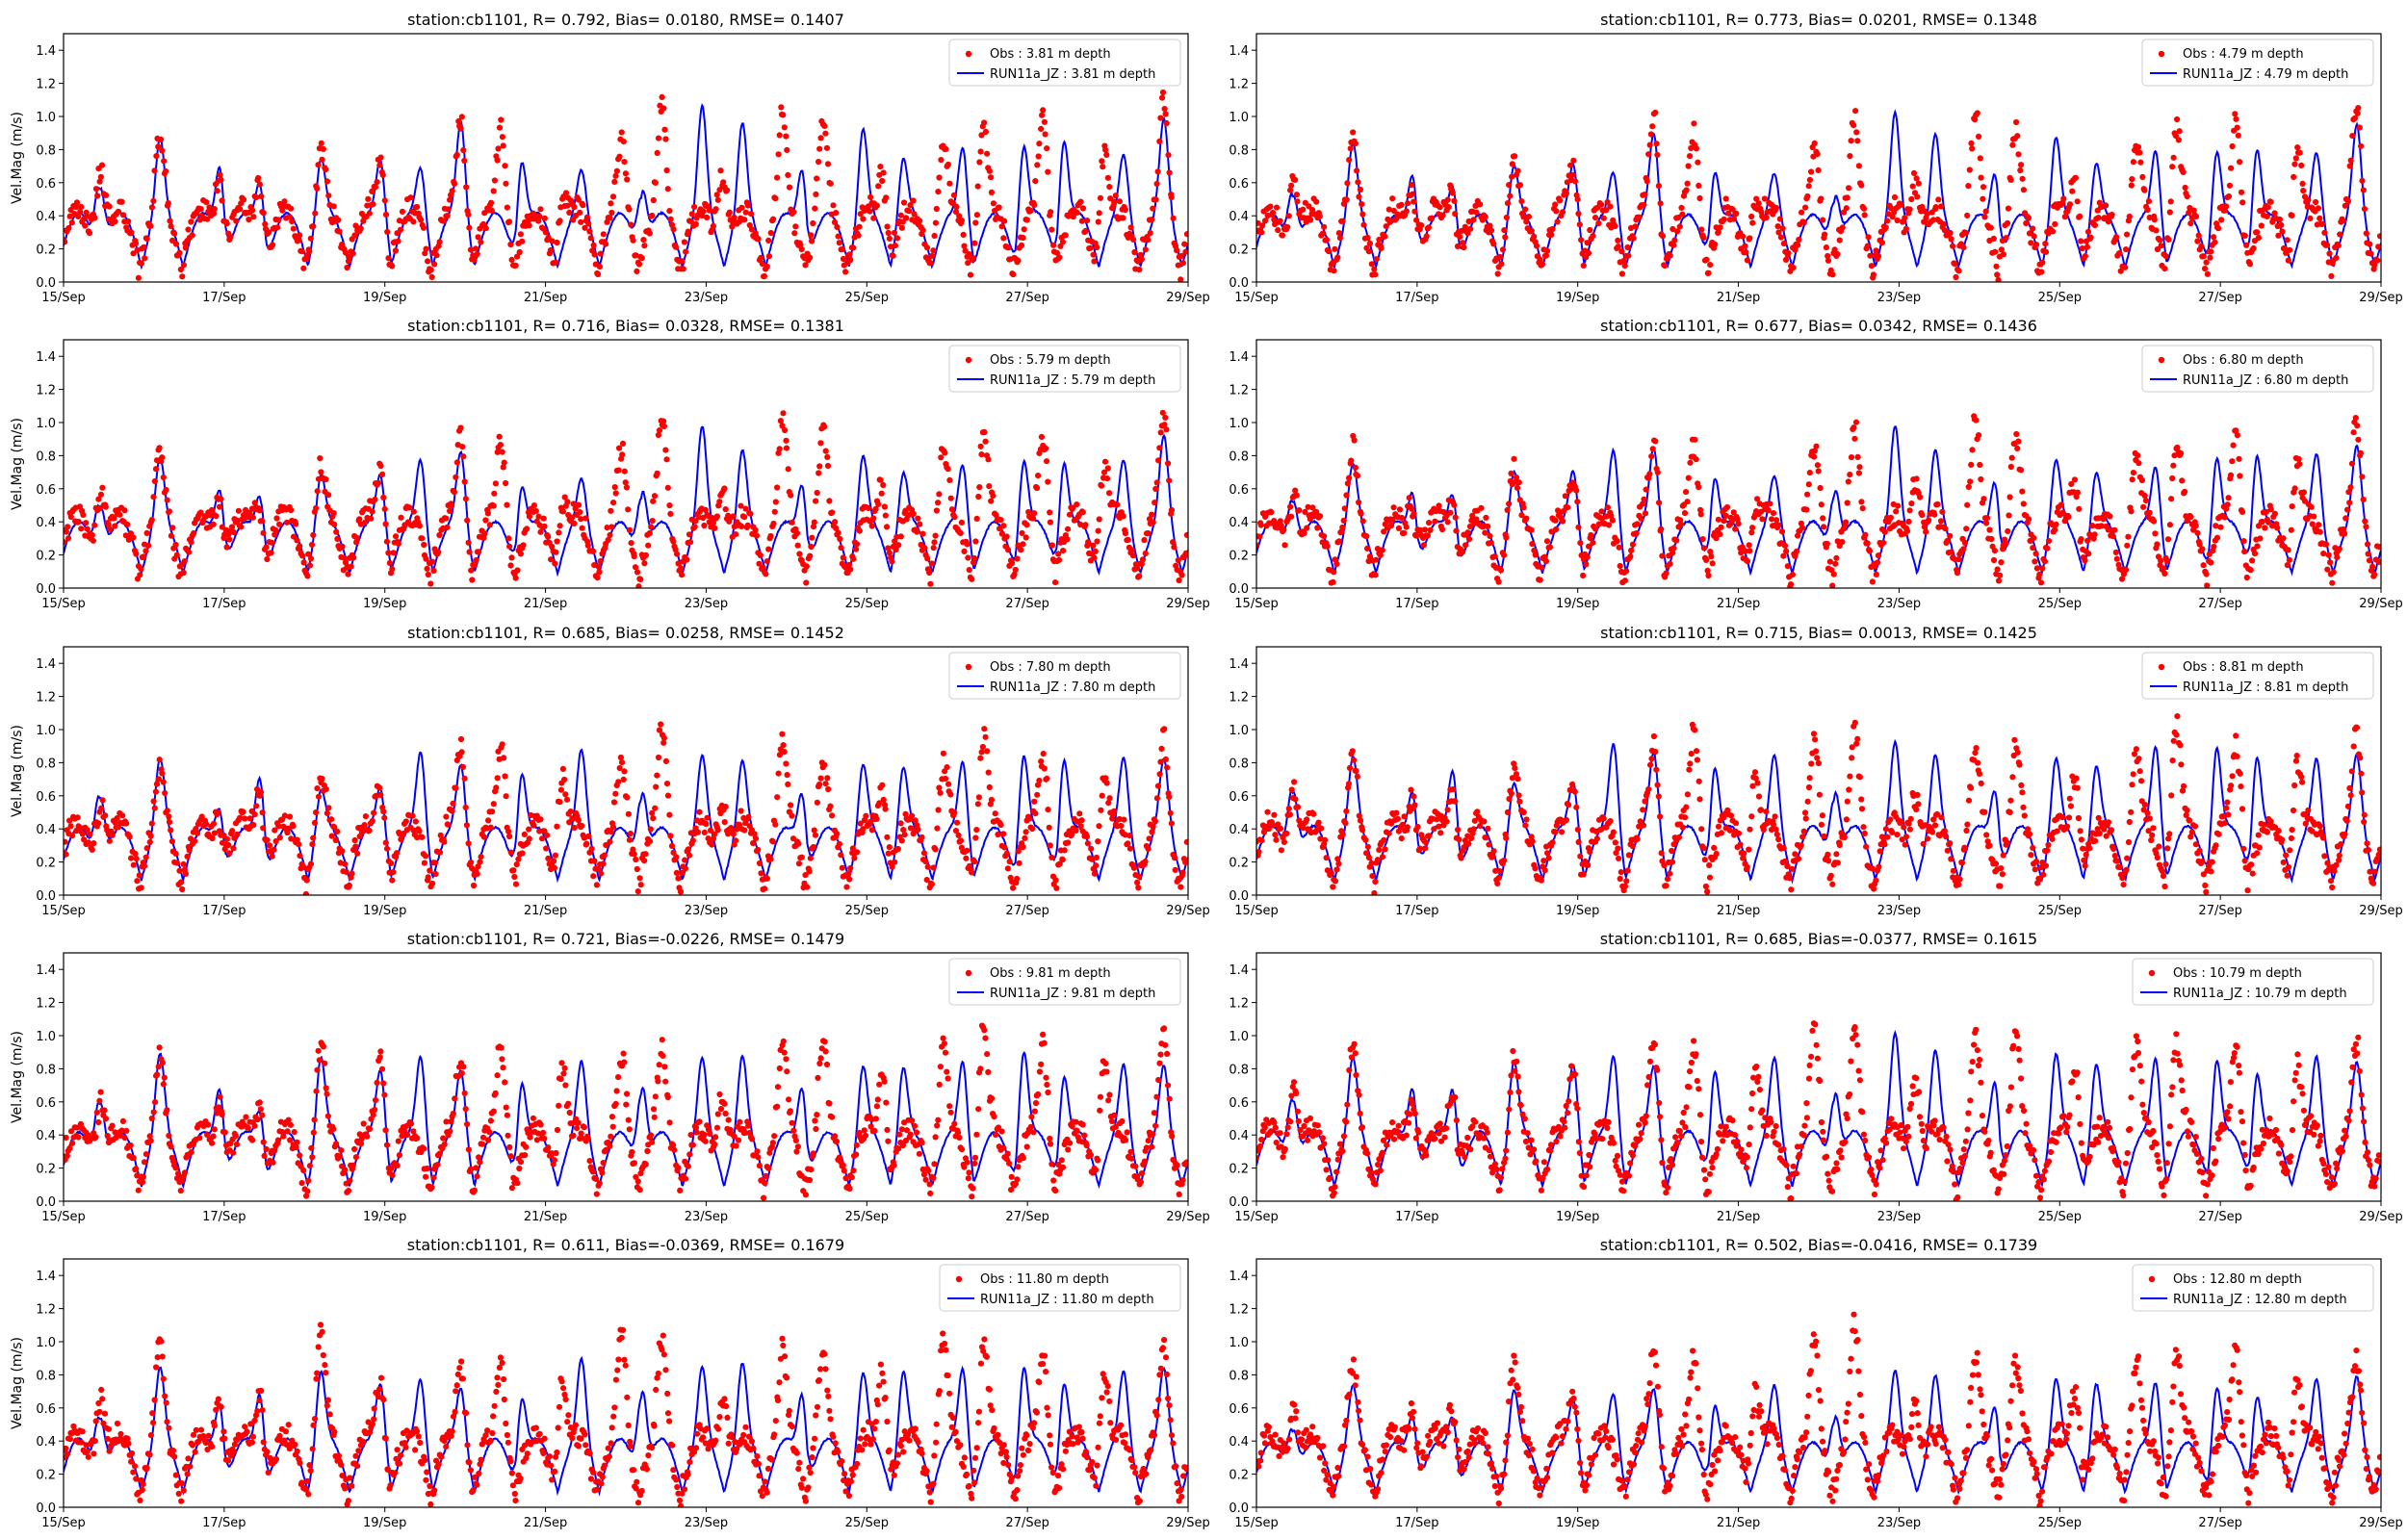 This screenshot has width=2407, height=1540. Describe the element at coordinates (46, 150) in the screenshot. I see `y-tick-label: 0.8` at that location.